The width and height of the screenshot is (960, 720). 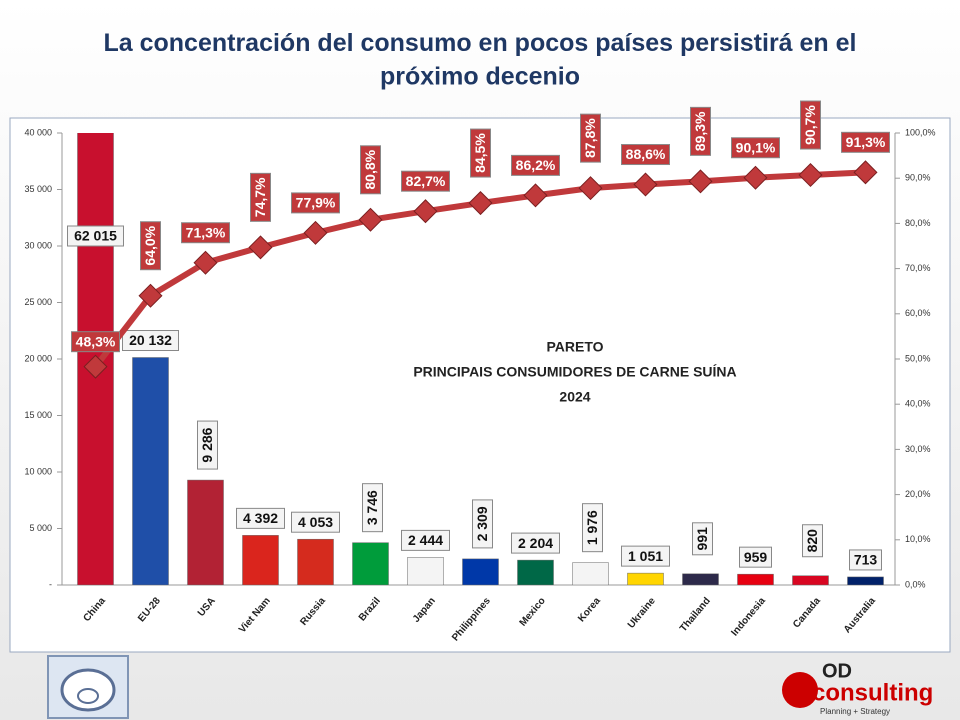 I want to click on bar-value-label-group: 959, so click(x=755, y=557).